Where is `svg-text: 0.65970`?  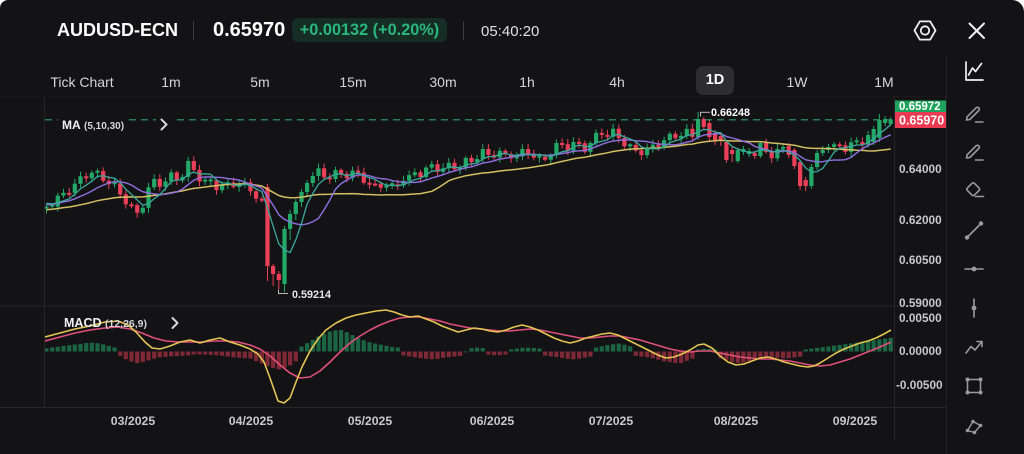 svg-text: 0.65970 is located at coordinates (921, 121).